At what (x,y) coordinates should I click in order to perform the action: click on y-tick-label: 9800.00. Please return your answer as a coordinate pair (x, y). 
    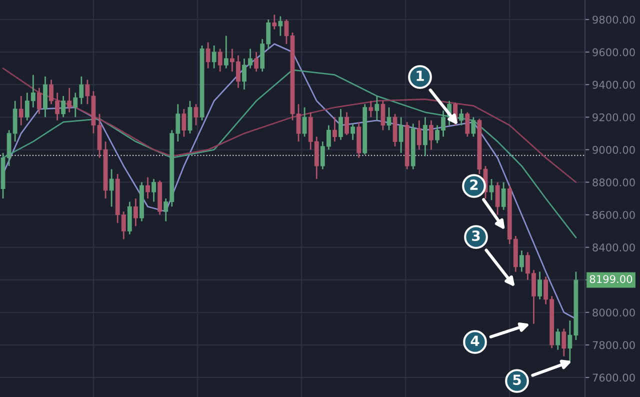
    Looking at the image, I should click on (613, 20).